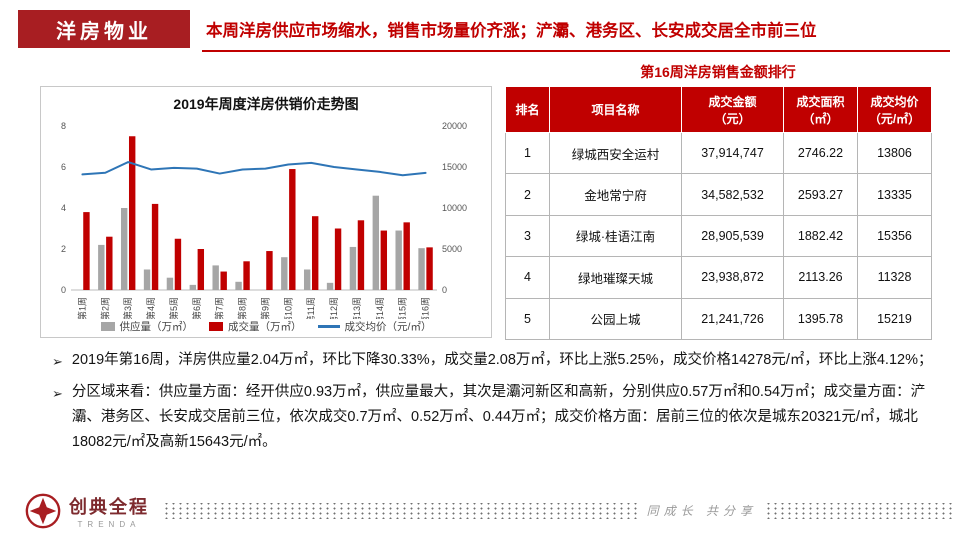  Describe the element at coordinates (310, 308) in the screenshot. I see `svg-text: 第11周` at that location.